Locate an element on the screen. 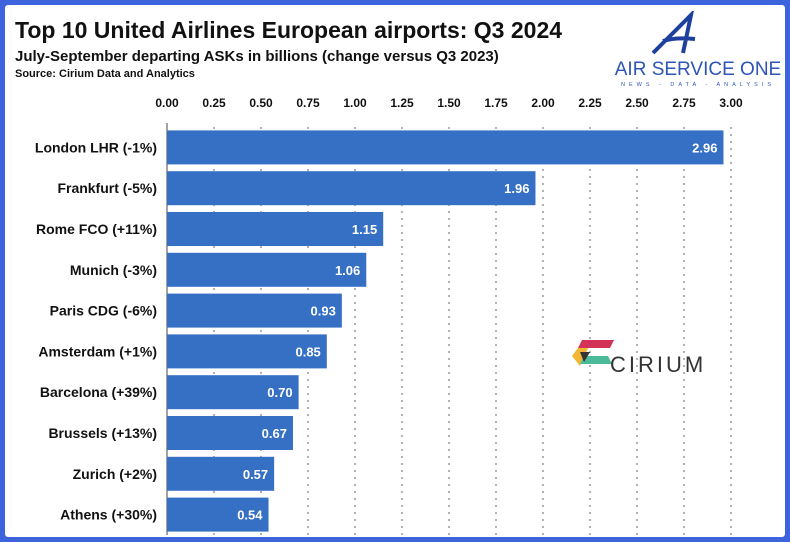 This screenshot has height=542, width=790. category-label: Athens (+30%) is located at coordinates (108, 515).